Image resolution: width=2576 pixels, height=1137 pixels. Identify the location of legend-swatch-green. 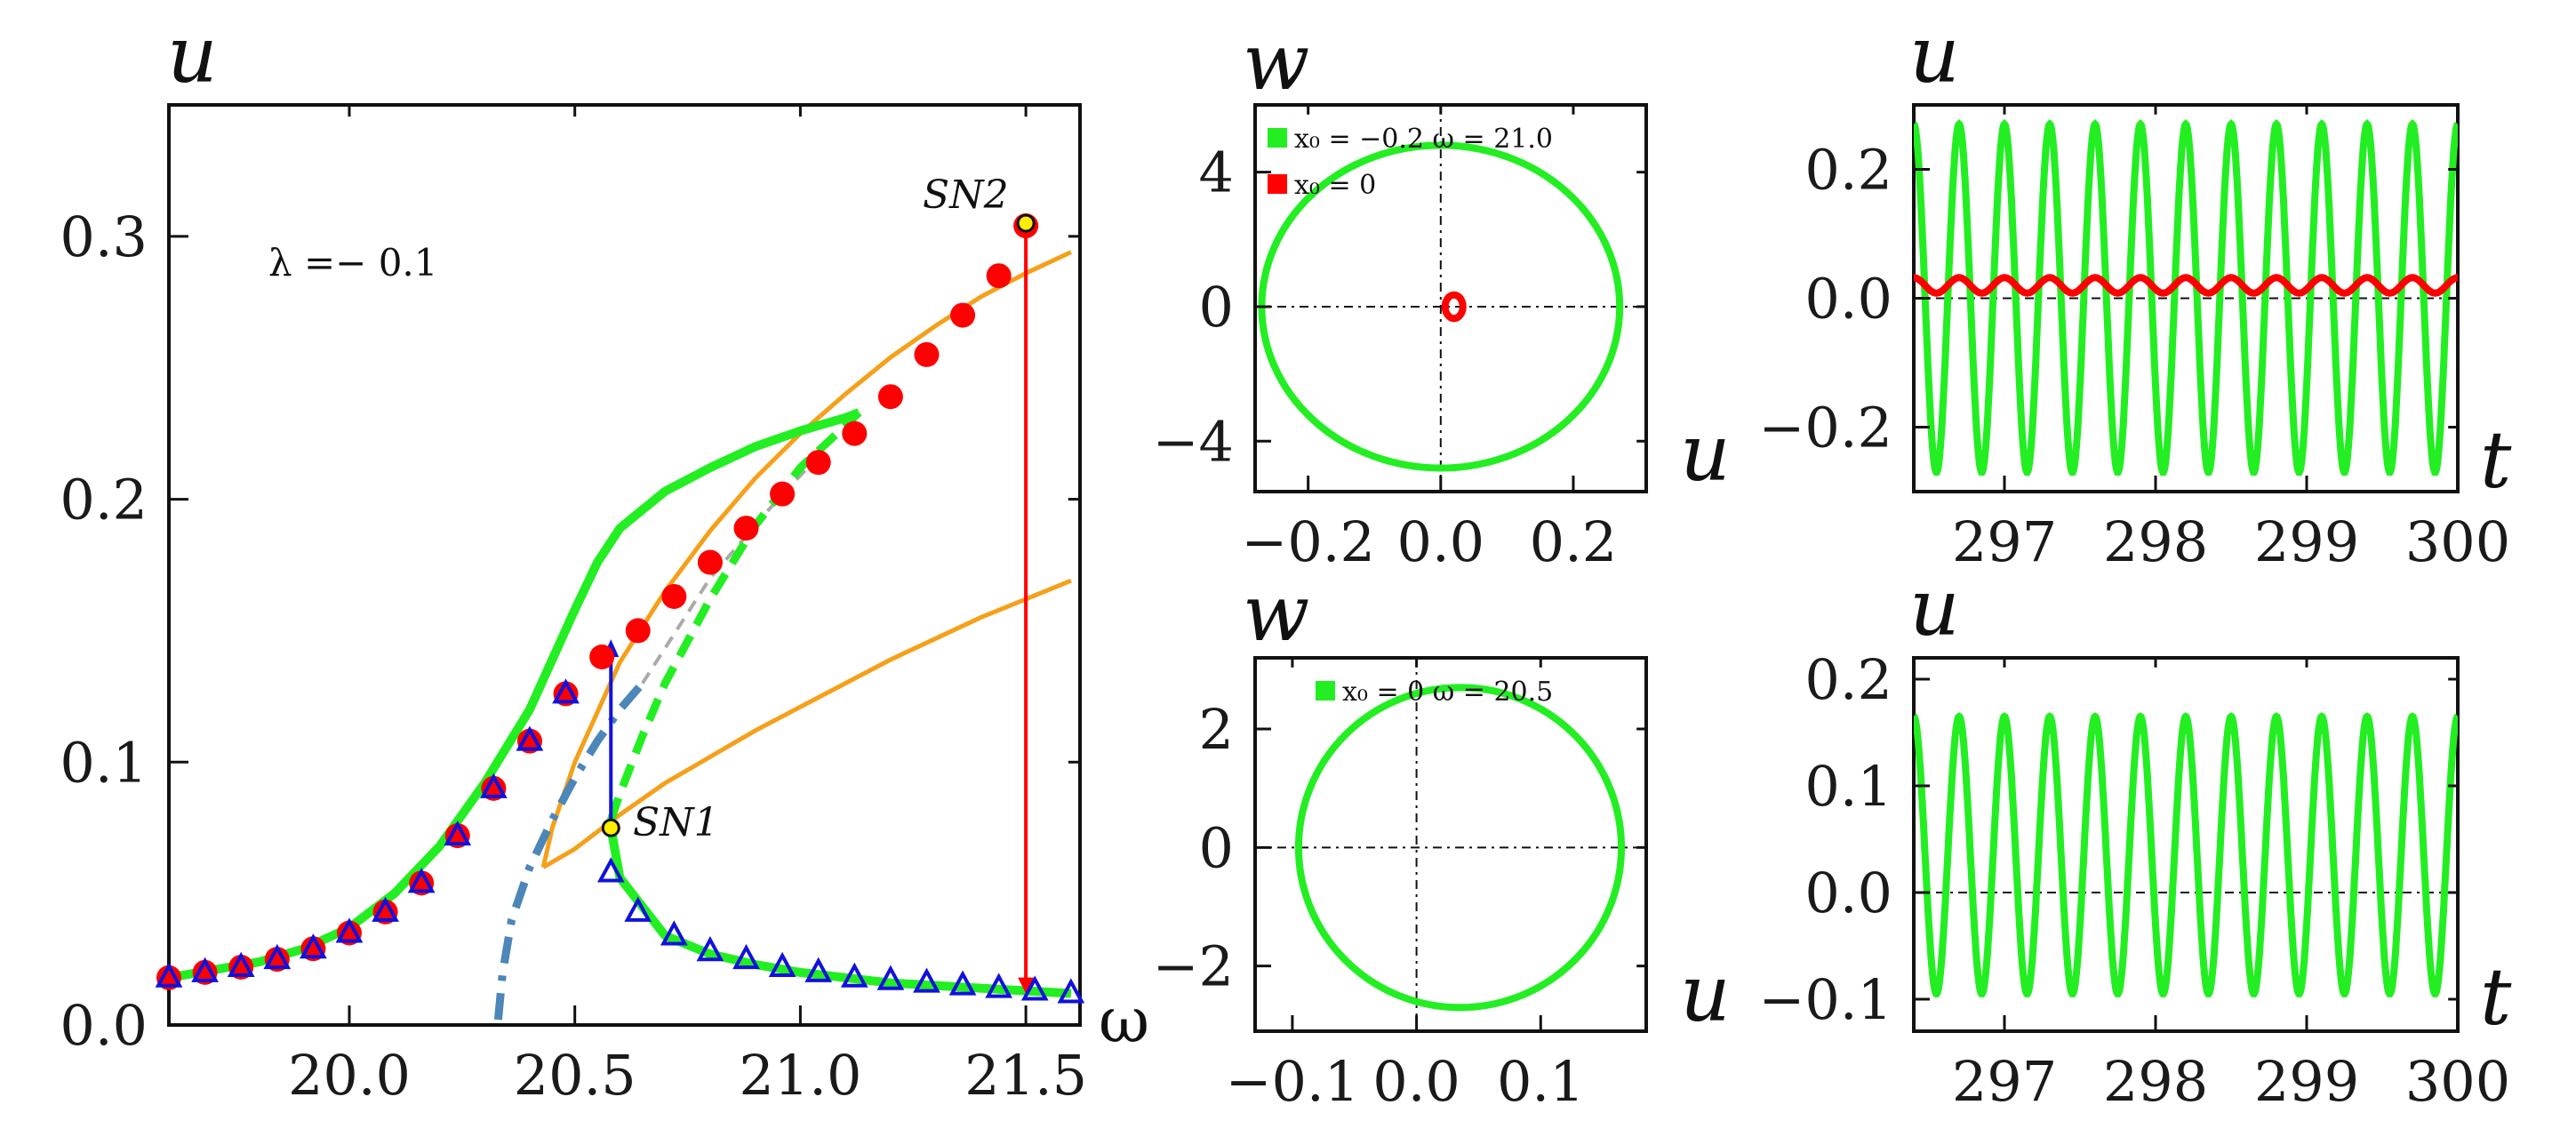
(1277, 138).